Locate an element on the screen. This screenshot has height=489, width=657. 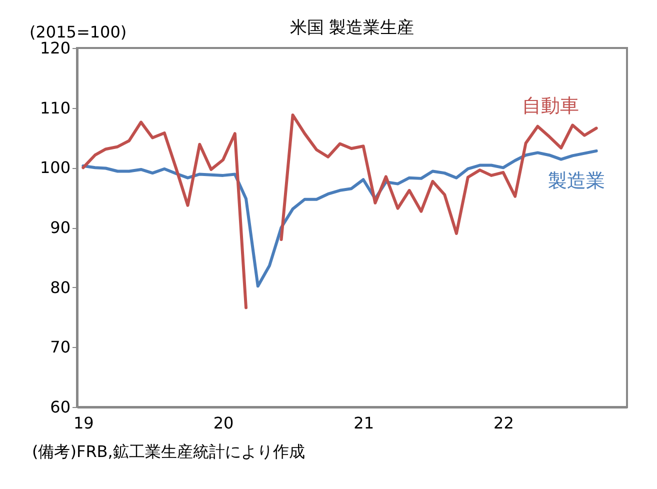
x-tick-label: 19 is located at coordinates (83, 423).